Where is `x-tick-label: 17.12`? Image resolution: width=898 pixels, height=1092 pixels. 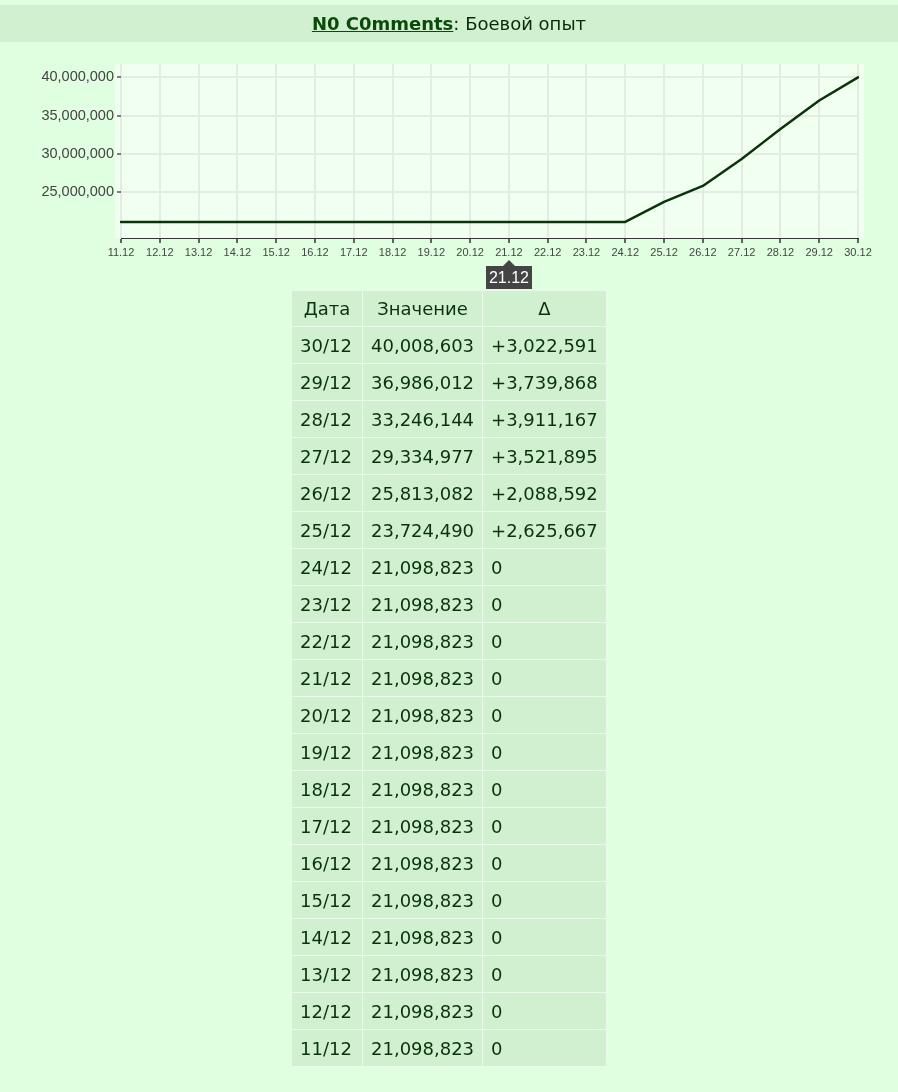 x-tick-label: 17.12 is located at coordinates (353, 251).